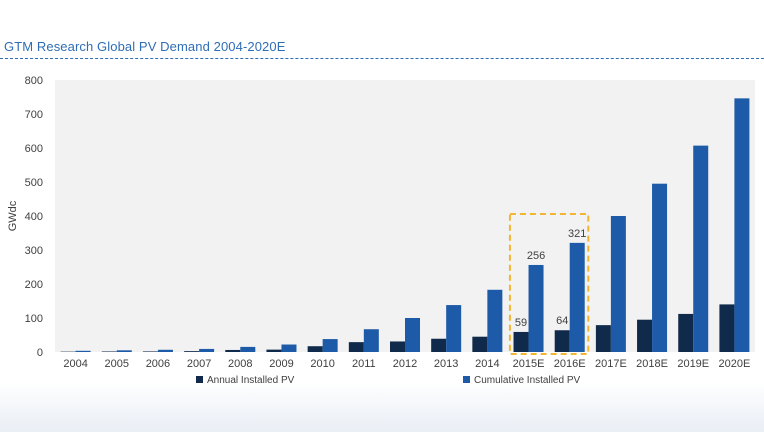  Describe the element at coordinates (251, 380) in the screenshot. I see `legend-label-annual: Annual Installed PV` at that location.